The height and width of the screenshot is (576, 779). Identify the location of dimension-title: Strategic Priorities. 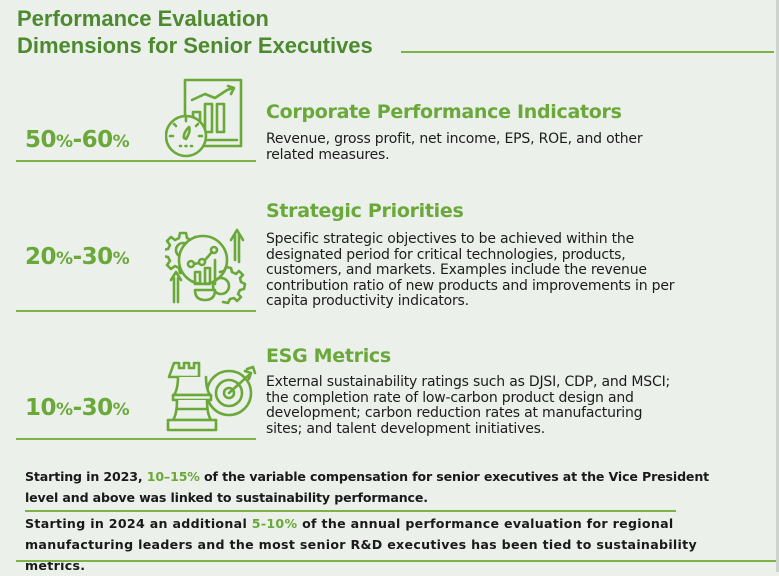
(365, 211).